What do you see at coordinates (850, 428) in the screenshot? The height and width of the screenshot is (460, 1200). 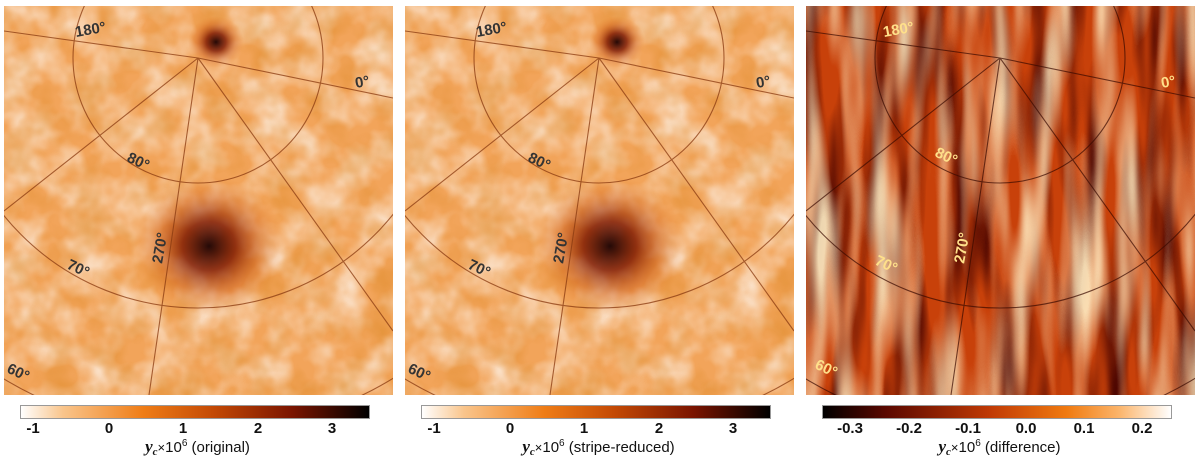 I see `colorbar-tick: -0.3` at bounding box center [850, 428].